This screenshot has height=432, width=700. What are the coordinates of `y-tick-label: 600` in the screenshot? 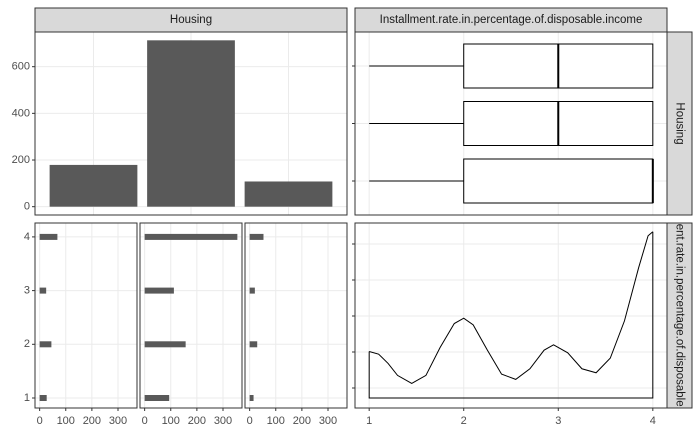 It's located at (21, 67).